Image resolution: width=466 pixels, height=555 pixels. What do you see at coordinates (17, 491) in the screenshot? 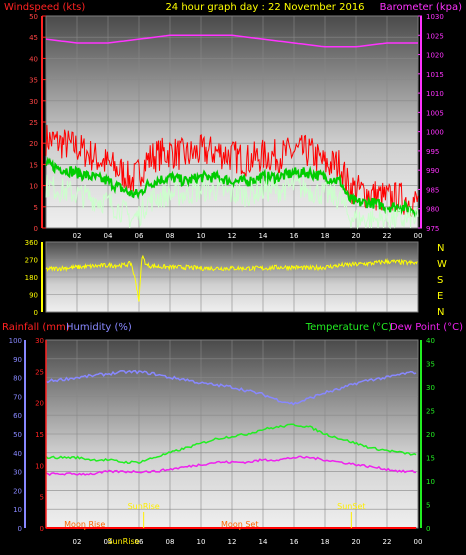
I see `humidity-tick-label: 20` at bounding box center [17, 491].